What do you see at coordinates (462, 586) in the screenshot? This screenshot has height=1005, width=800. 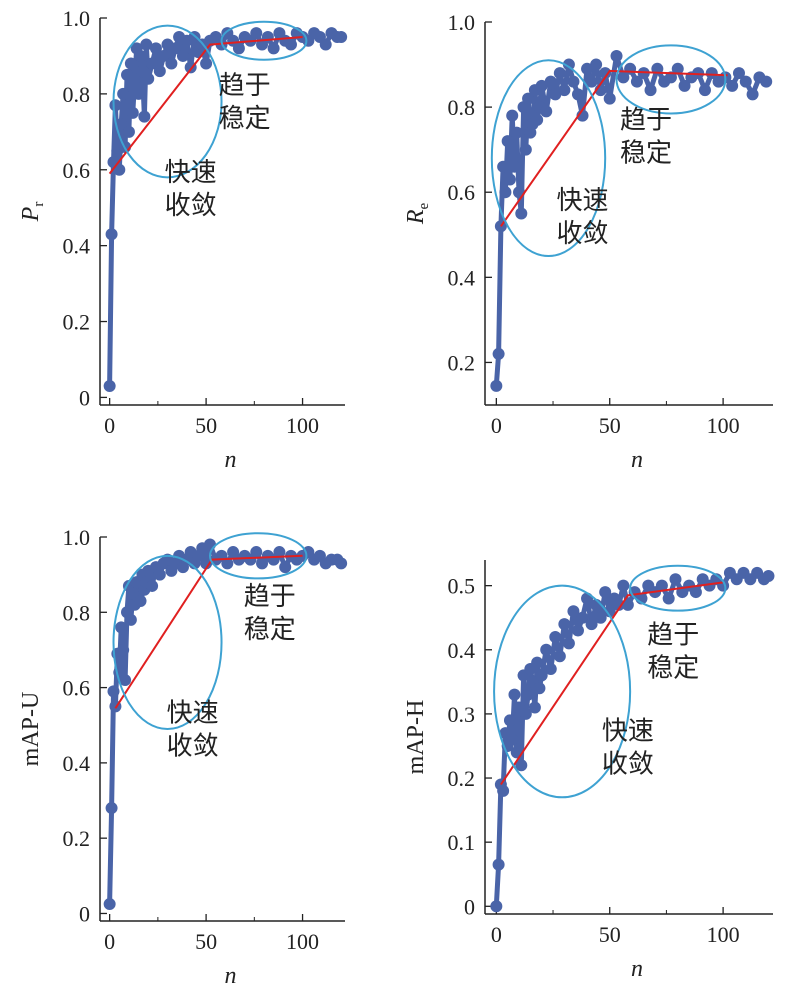 I see `y-tick-label: 0.5` at bounding box center [462, 586].